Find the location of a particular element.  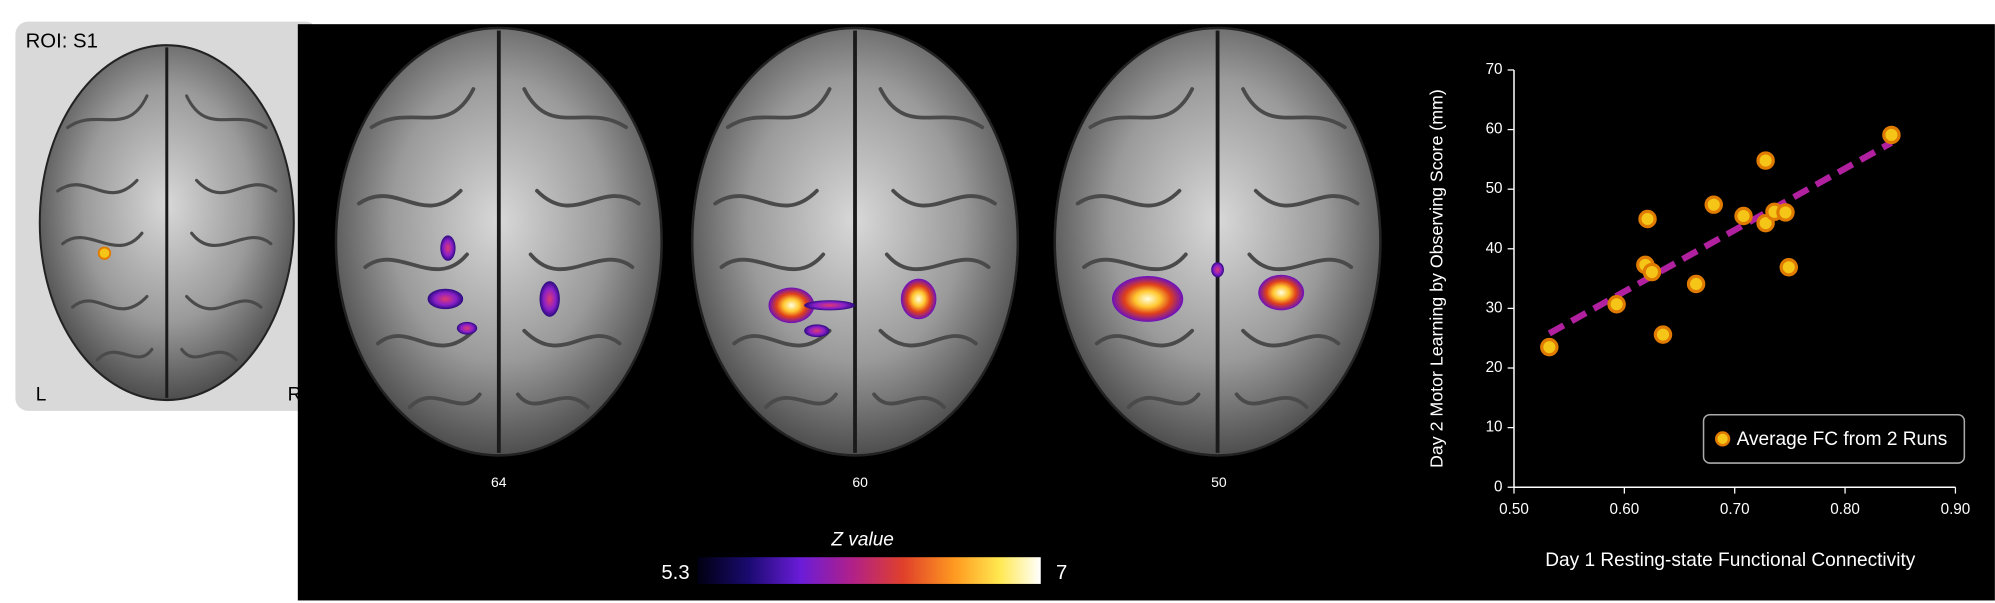

x-tick-label: 0.70 is located at coordinates (1735, 509).